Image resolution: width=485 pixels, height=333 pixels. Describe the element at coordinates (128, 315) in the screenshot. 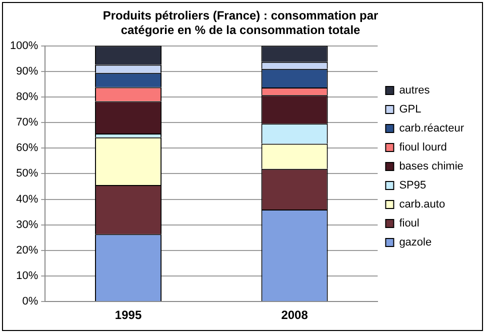

I see `x-tick-label: 1995` at that location.